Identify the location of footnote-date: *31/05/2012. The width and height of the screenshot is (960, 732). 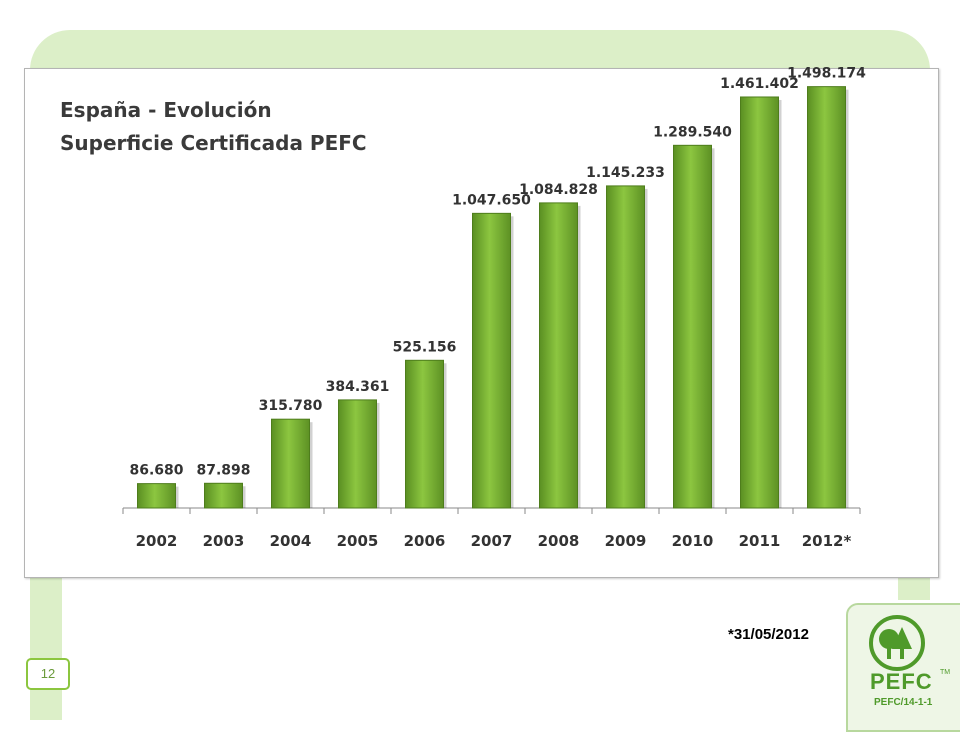
(768, 634).